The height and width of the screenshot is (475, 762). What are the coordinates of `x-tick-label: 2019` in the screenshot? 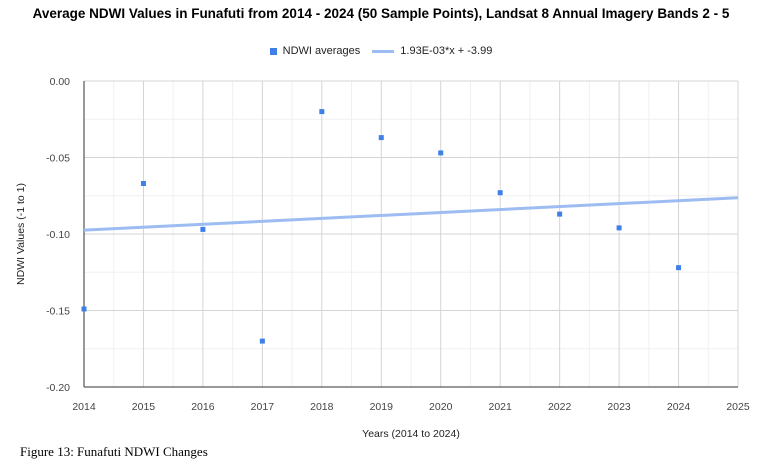 It's located at (382, 407).